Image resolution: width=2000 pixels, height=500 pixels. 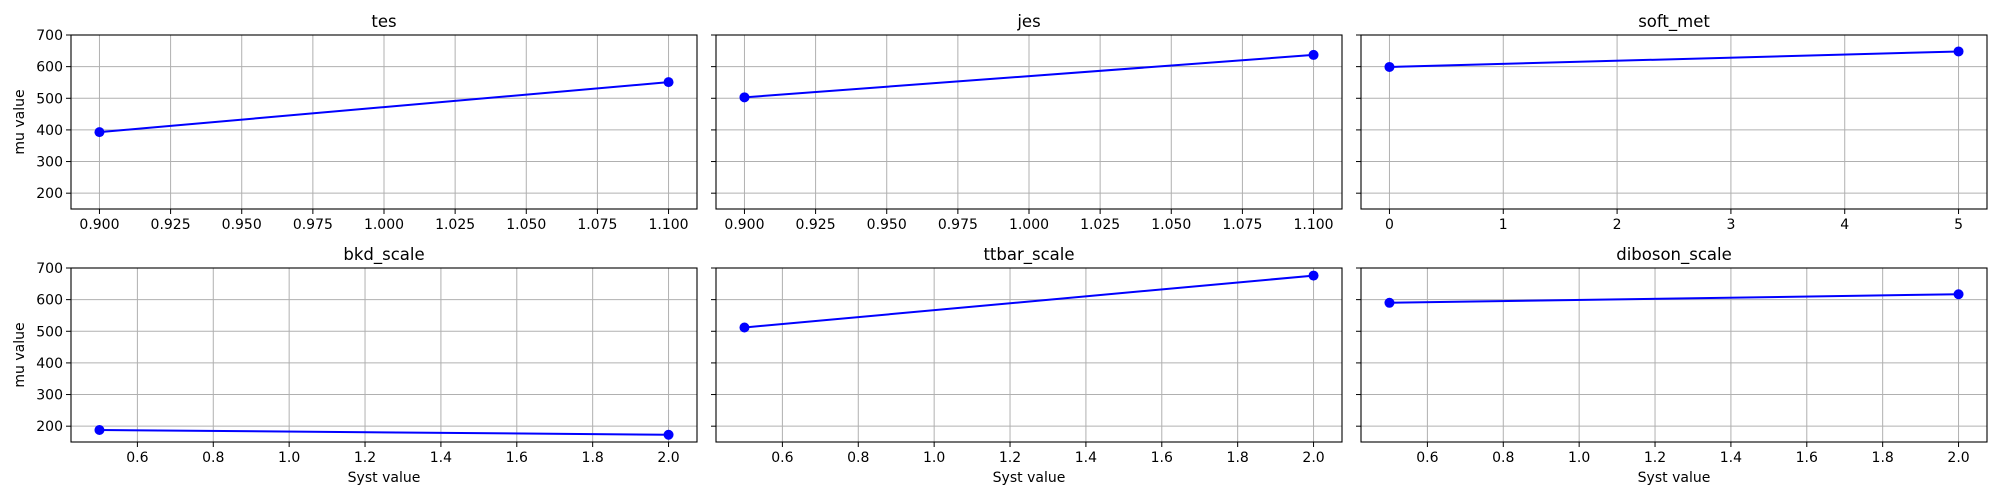 I want to click on subplot-title: soft_met, so click(x=1674, y=22).